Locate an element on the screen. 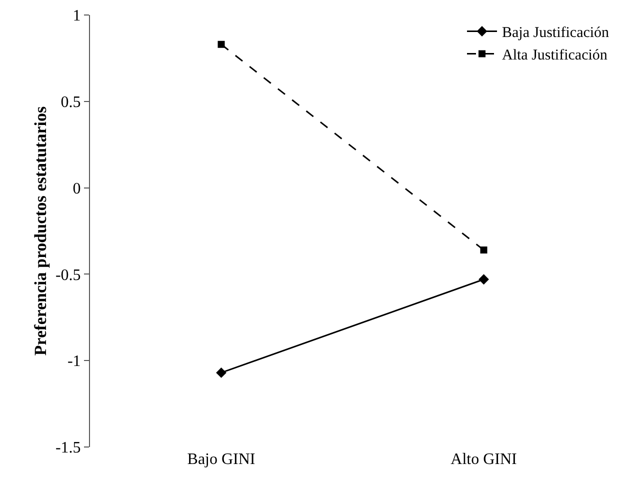  x-tick-label: Bajo GINI is located at coordinates (221, 459).